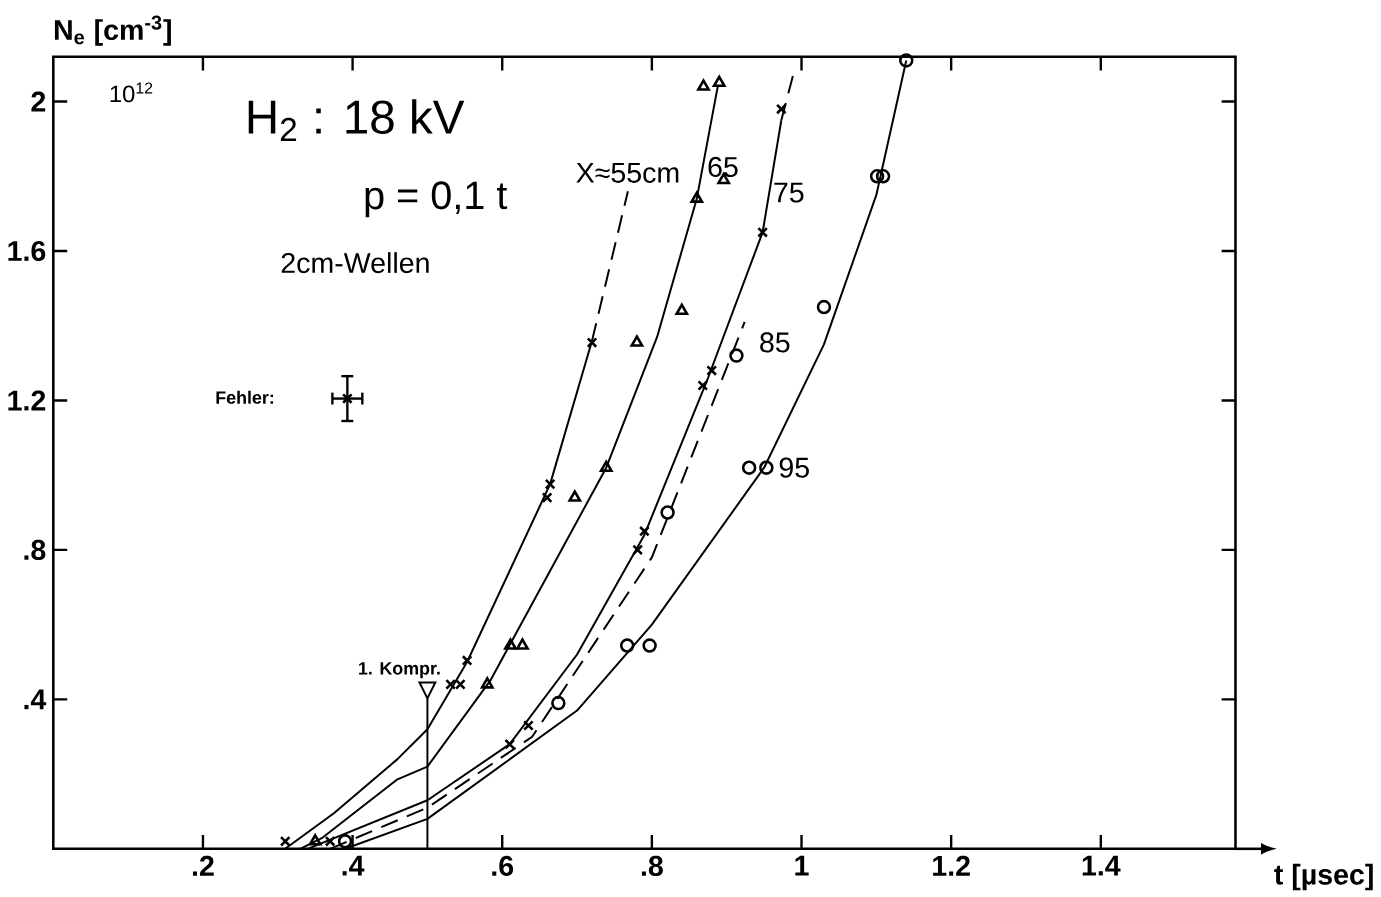 This screenshot has height=897, width=1381. I want to click on x-tick-label: .2, so click(203, 865).